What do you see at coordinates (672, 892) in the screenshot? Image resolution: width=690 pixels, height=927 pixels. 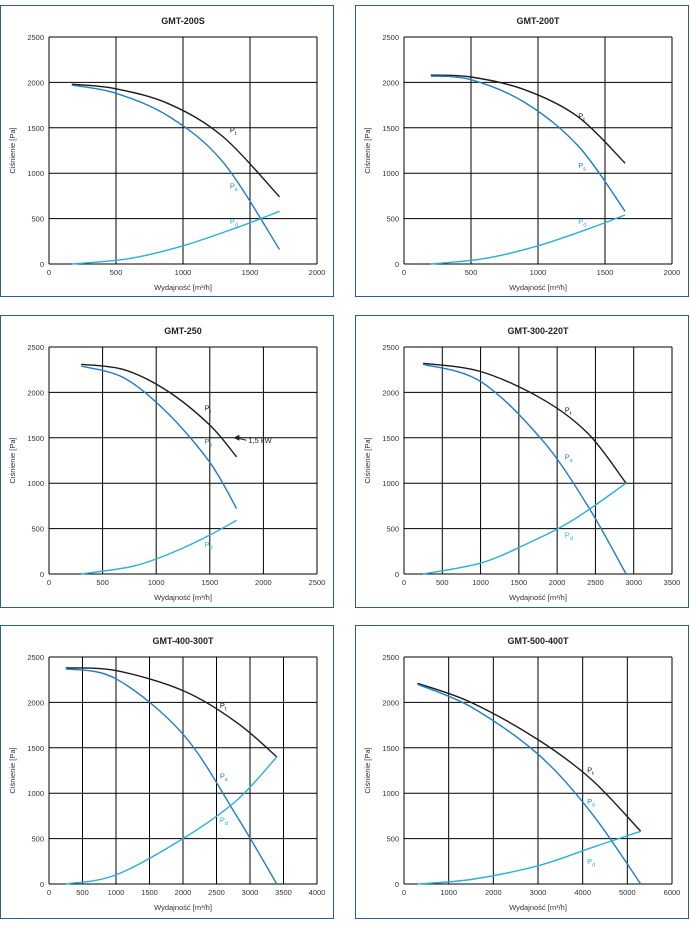 I see `x-tick-label: 6000` at bounding box center [672, 892].